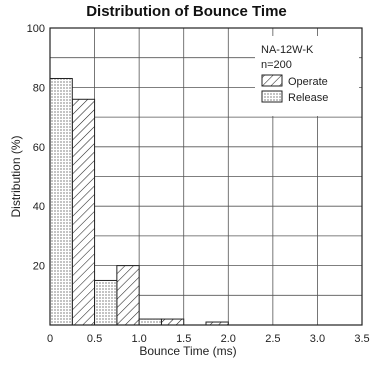  Describe the element at coordinates (228, 339) in the screenshot. I see `x-tick-label: 2.0` at that location.